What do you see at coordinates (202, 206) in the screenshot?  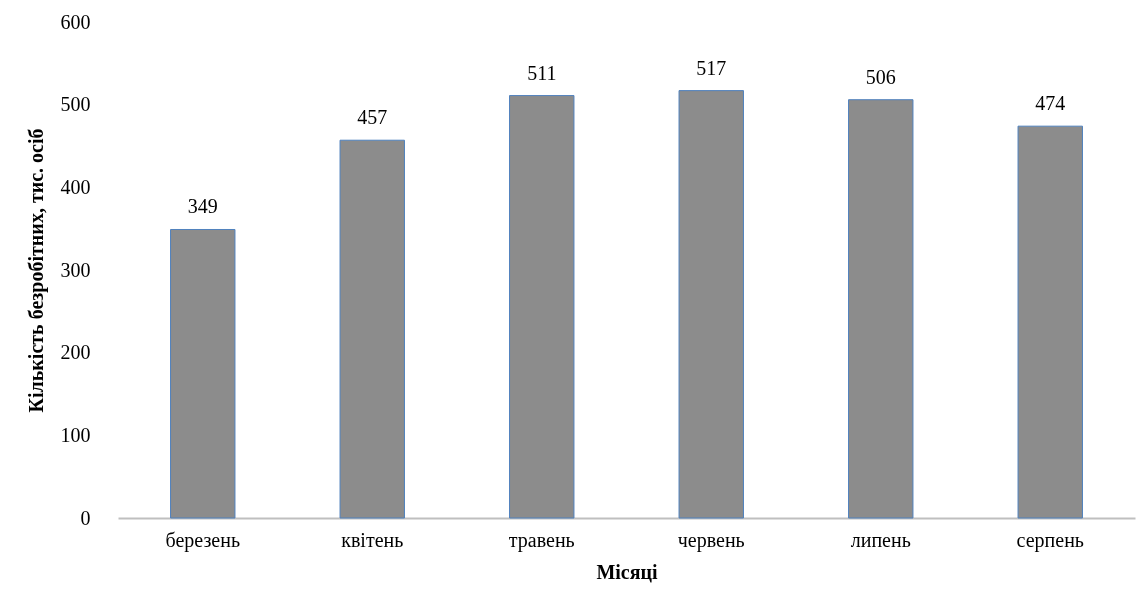 I see `data-label: 349` at bounding box center [202, 206].